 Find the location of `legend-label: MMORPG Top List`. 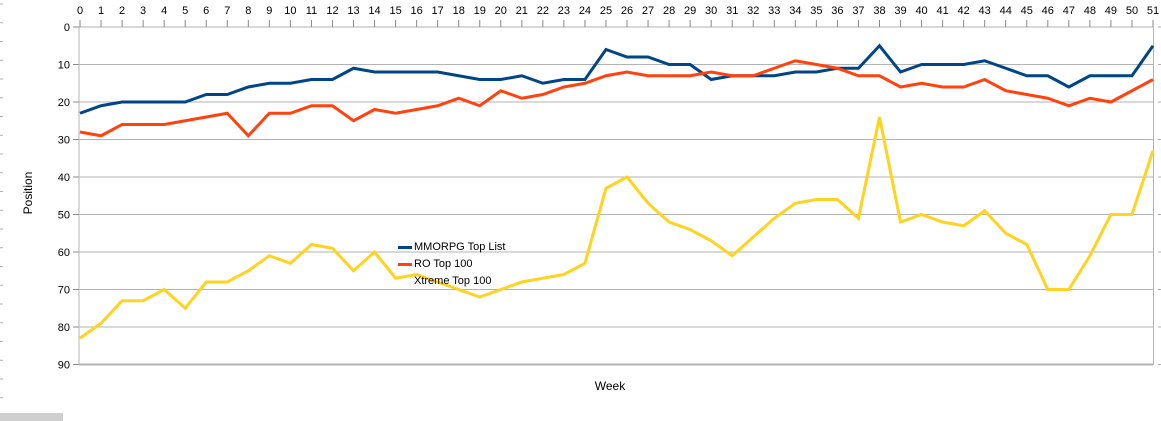

legend-label: MMORPG Top List is located at coordinates (460, 247).